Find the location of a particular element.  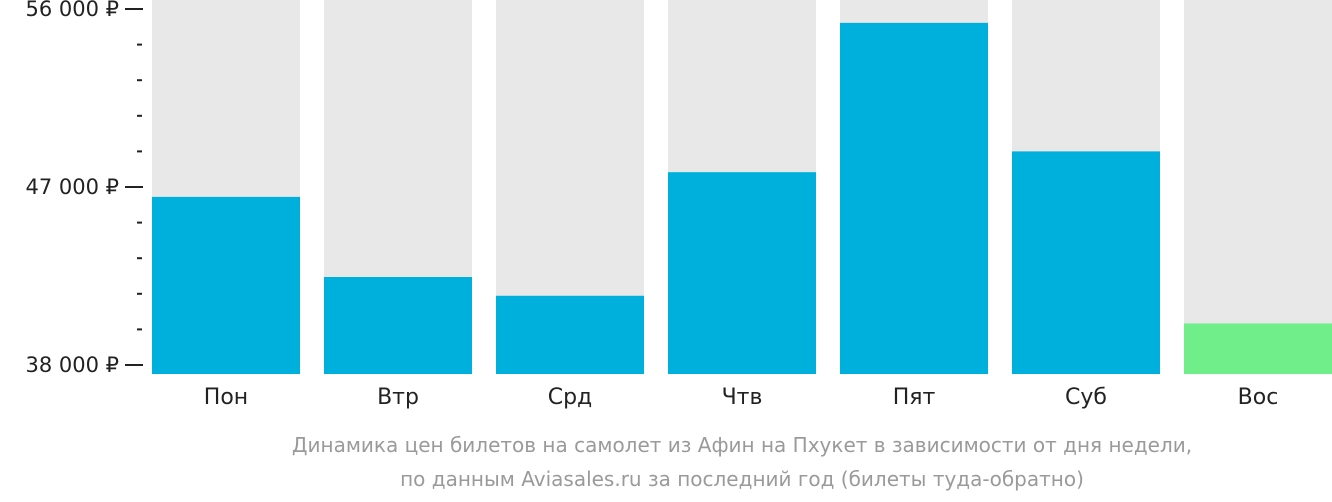

y-axis: 56 000 ₽ 47 000 ₽ 38 000 ₽ is located at coordinates (84, 188).